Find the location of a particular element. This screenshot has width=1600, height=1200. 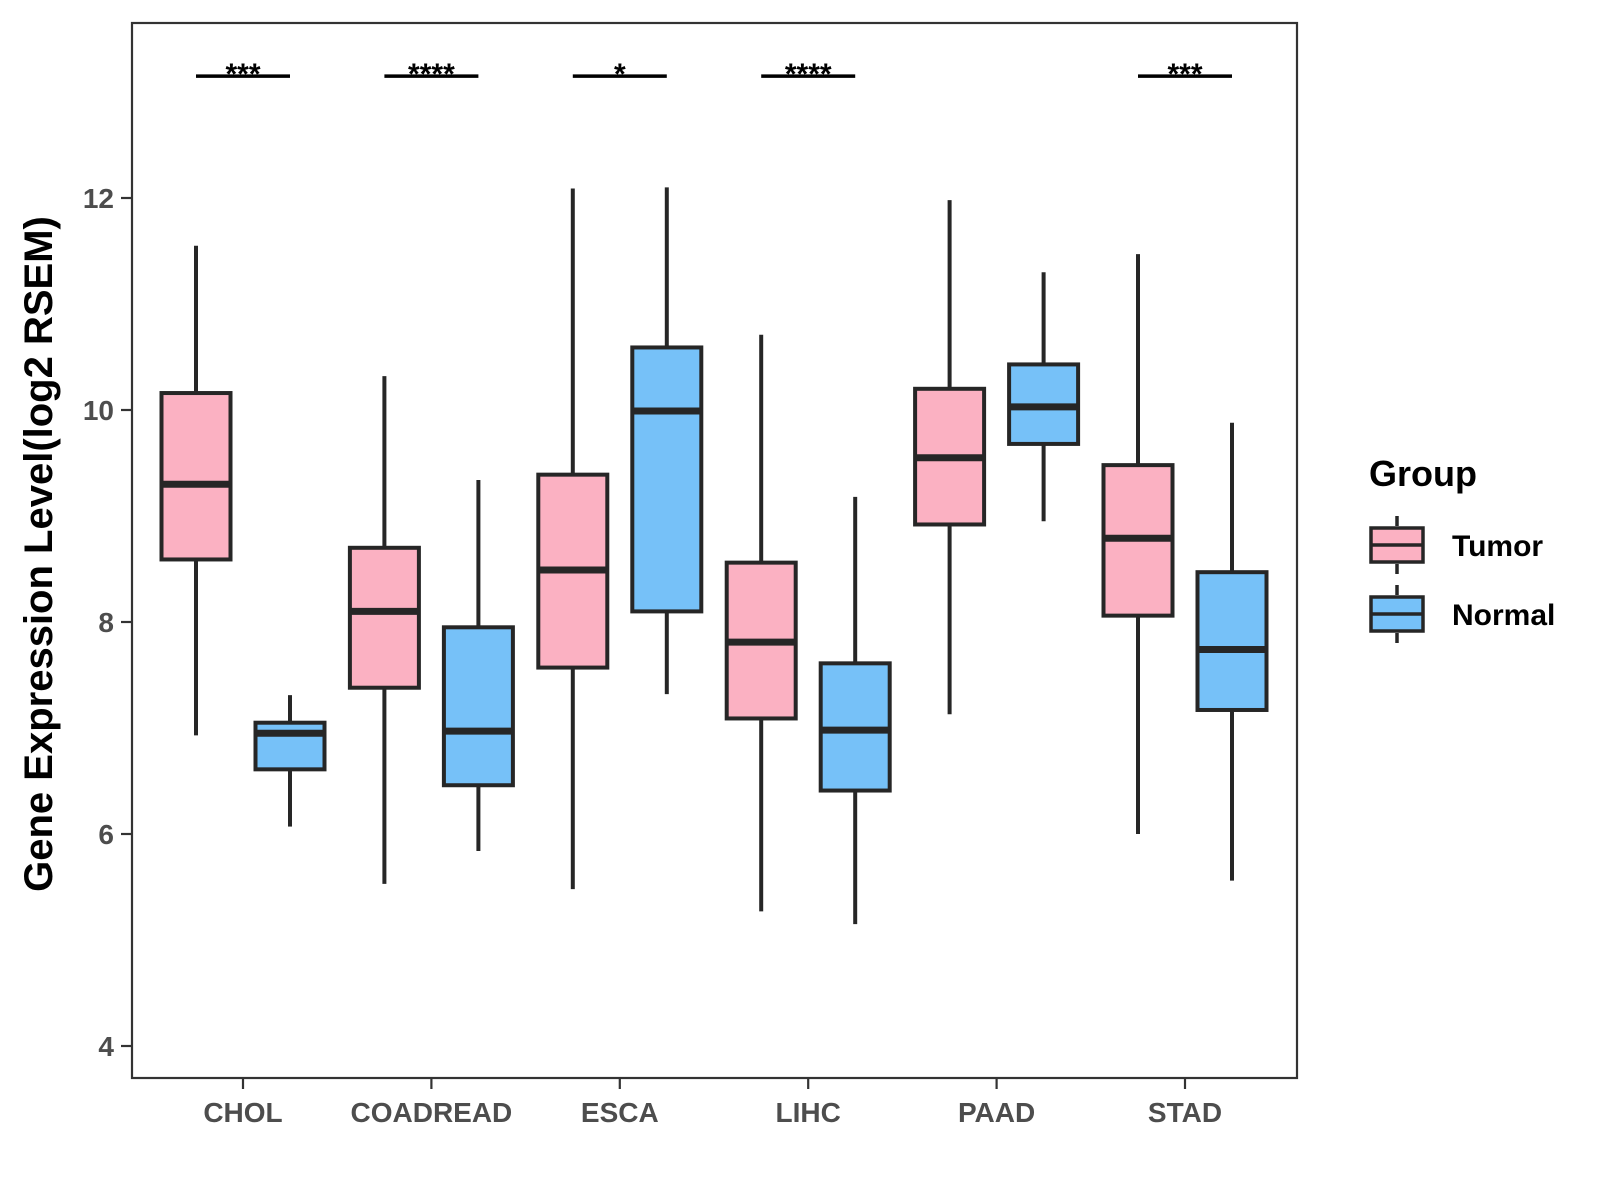

box-tumor-chol is located at coordinates (196, 490).